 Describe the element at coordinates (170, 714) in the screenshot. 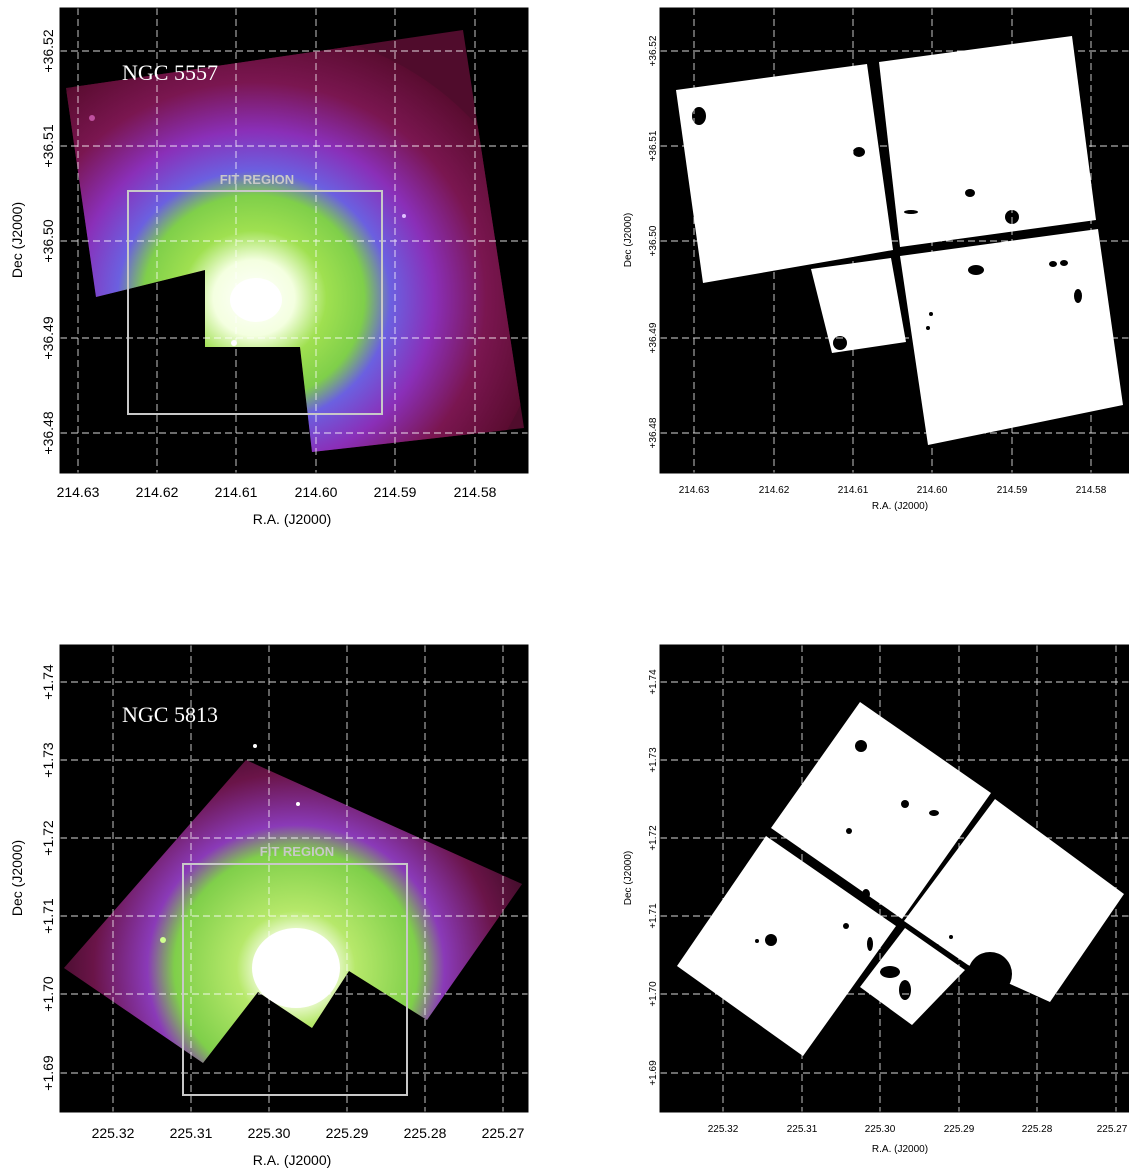

I see `galaxy-label: NGC 5813` at that location.